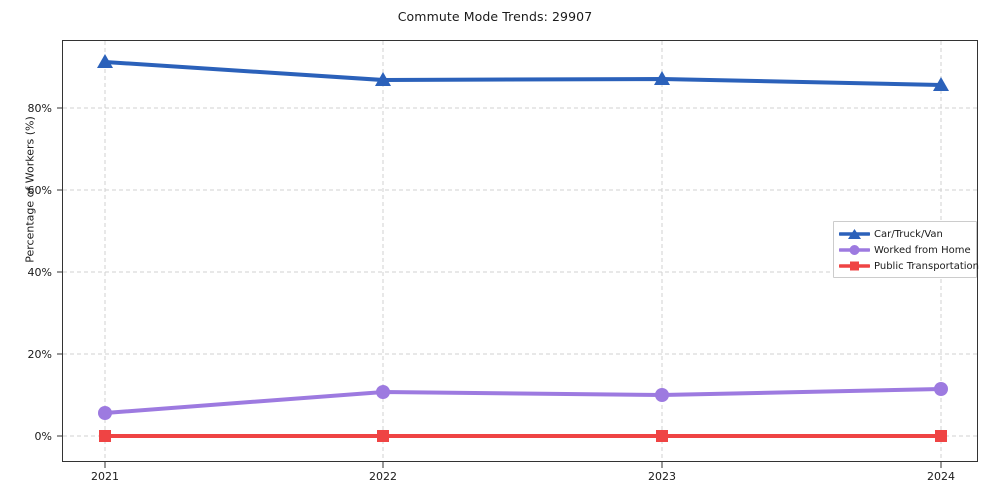  Describe the element at coordinates (854, 234) in the screenshot. I see `legend-swatch-triangle-icon` at that location.